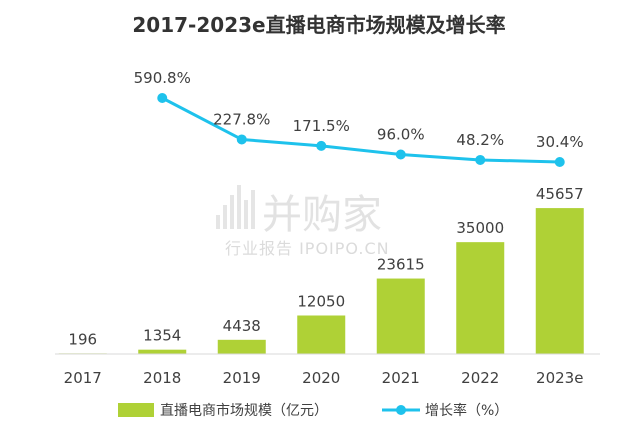  I want to click on watermark-sub: 行业报告 IPOIPO.CN, so click(307, 248).